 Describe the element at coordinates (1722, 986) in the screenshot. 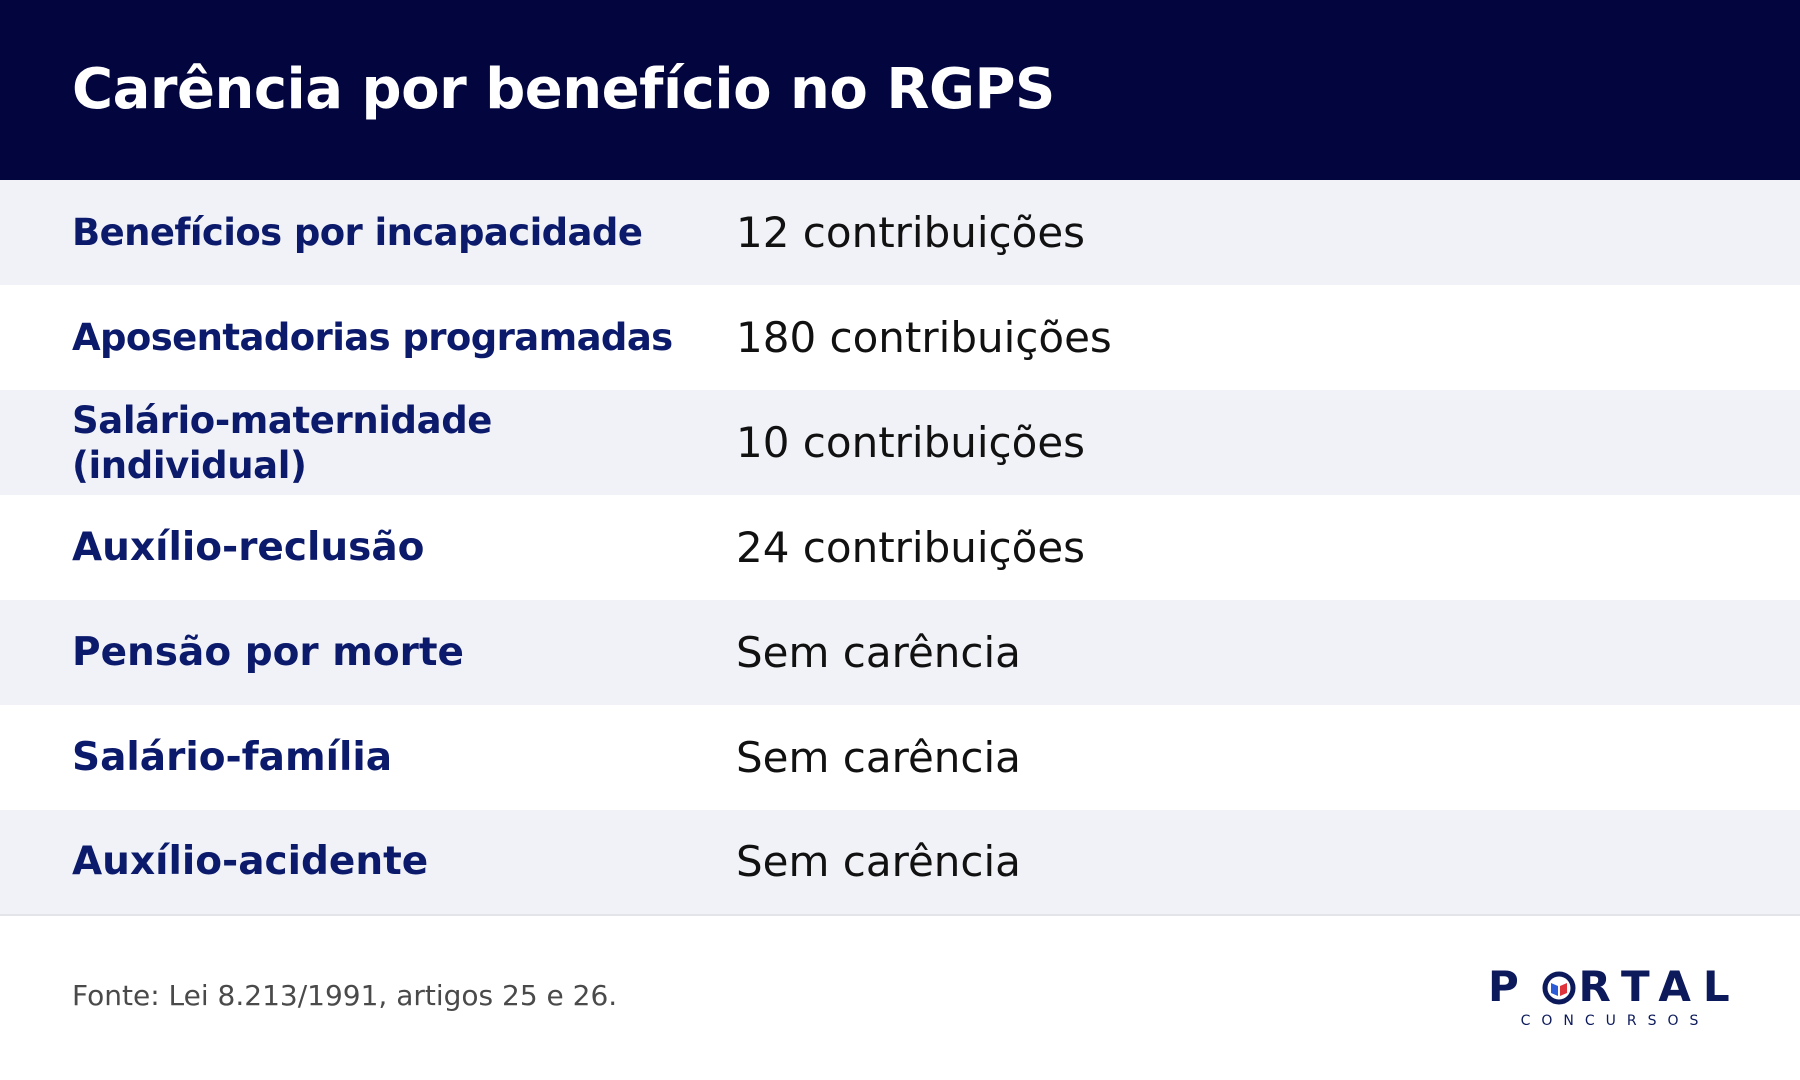

I see `logo-letter: L` at that location.